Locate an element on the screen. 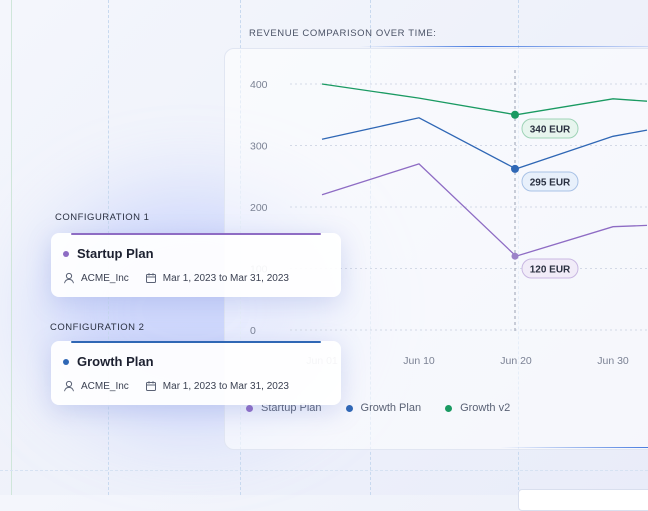 The height and width of the screenshot is (511, 648). legend-dot-growth is located at coordinates (349, 408).